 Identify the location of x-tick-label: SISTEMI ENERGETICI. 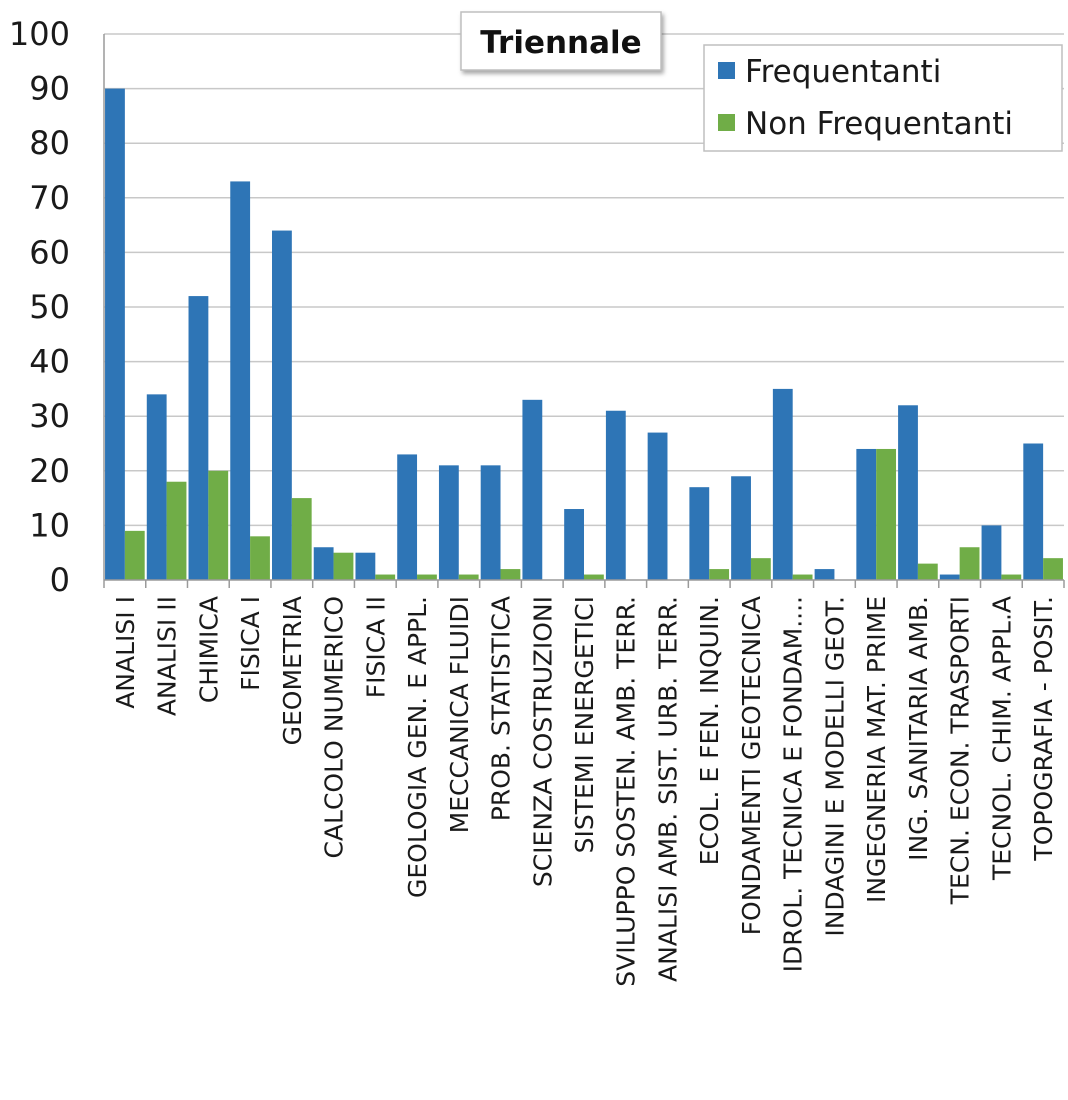
(584, 724).